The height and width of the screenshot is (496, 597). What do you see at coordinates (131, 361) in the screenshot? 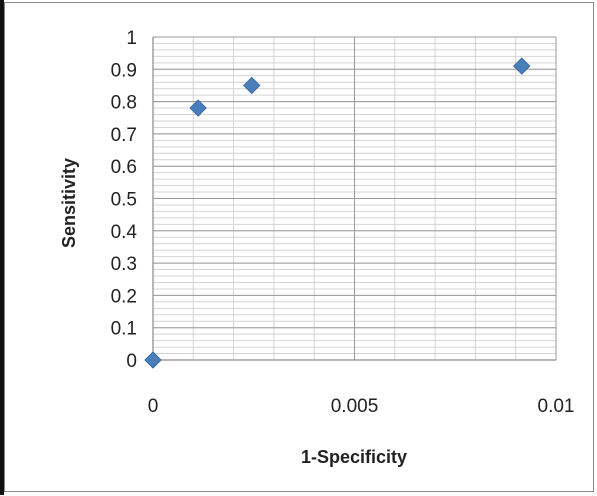
I see `y-tick-label: 0` at bounding box center [131, 361].